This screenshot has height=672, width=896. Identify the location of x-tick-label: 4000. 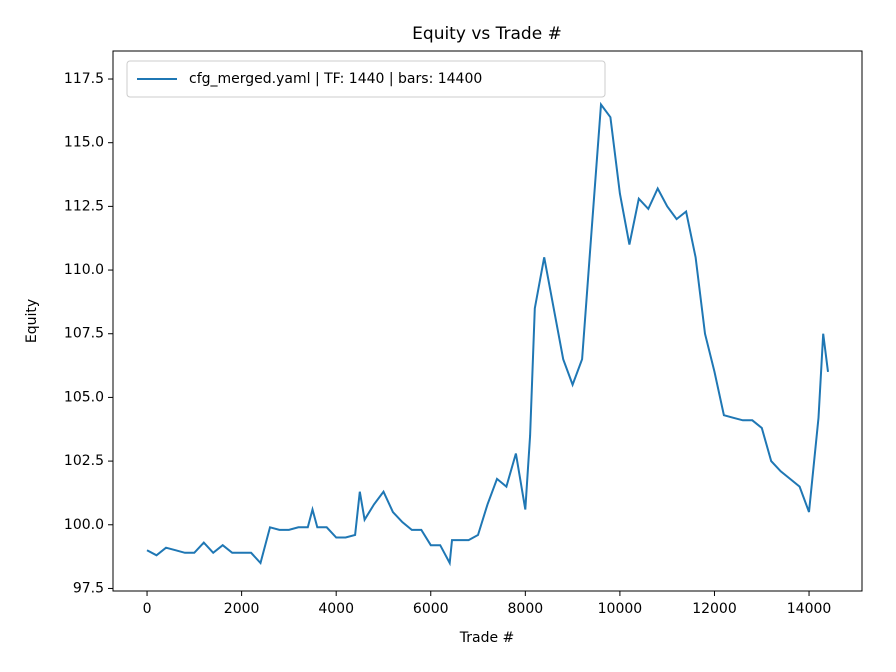
(336, 609).